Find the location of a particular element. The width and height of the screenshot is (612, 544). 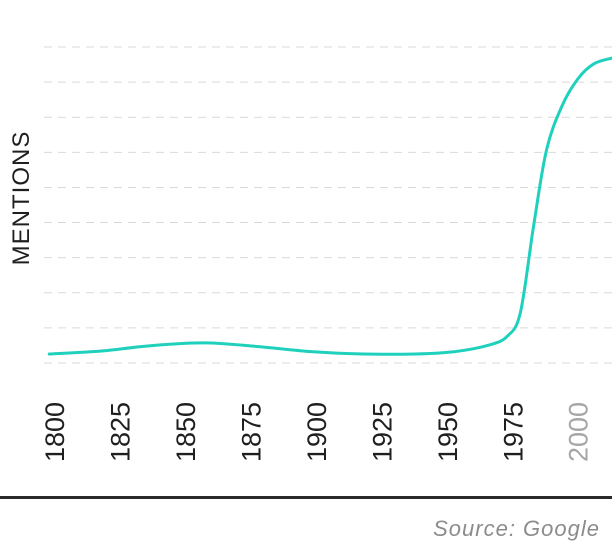

x-tick-label: 1975 is located at coordinates (513, 432).